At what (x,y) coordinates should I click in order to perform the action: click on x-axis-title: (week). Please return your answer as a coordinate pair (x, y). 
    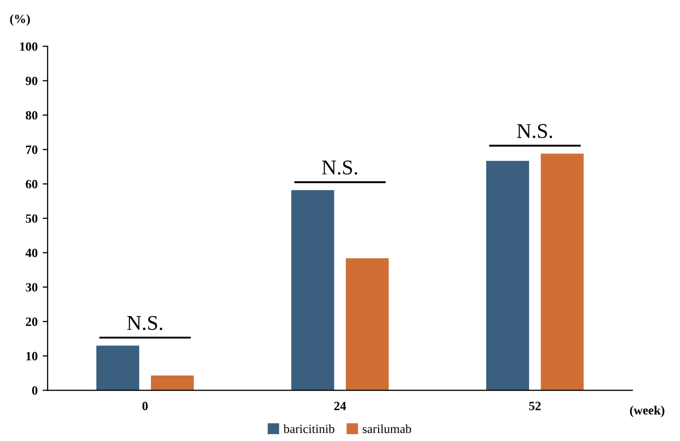
    Looking at the image, I should click on (647, 412).